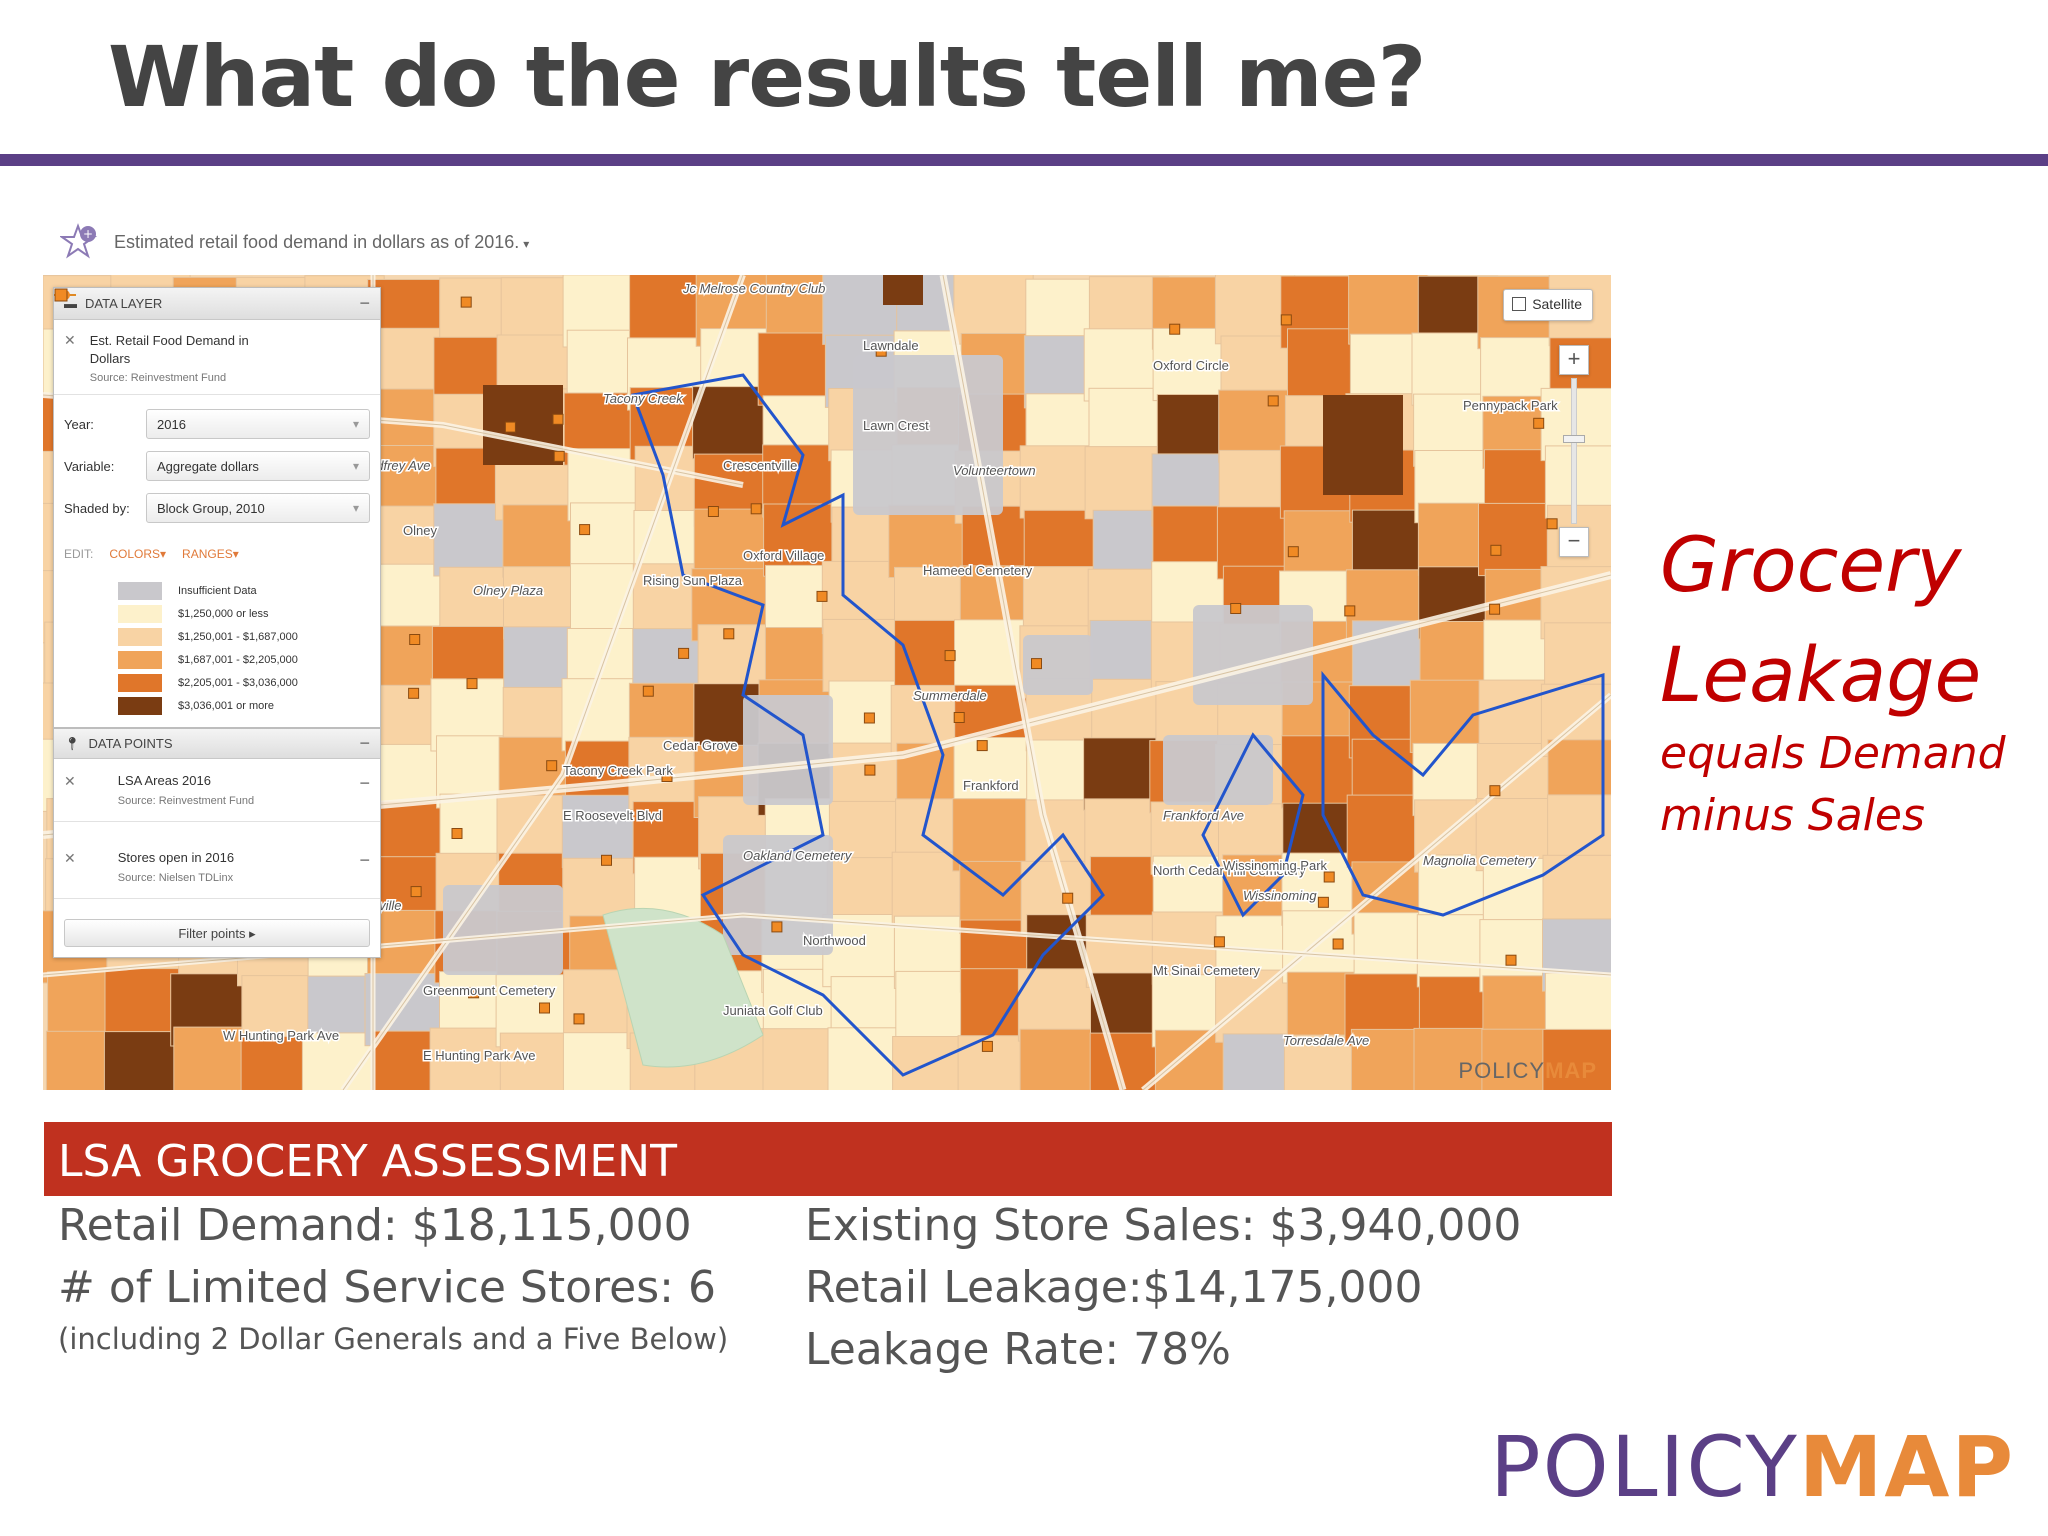  I want to click on satellite-toggle: Satellite, so click(1548, 305).